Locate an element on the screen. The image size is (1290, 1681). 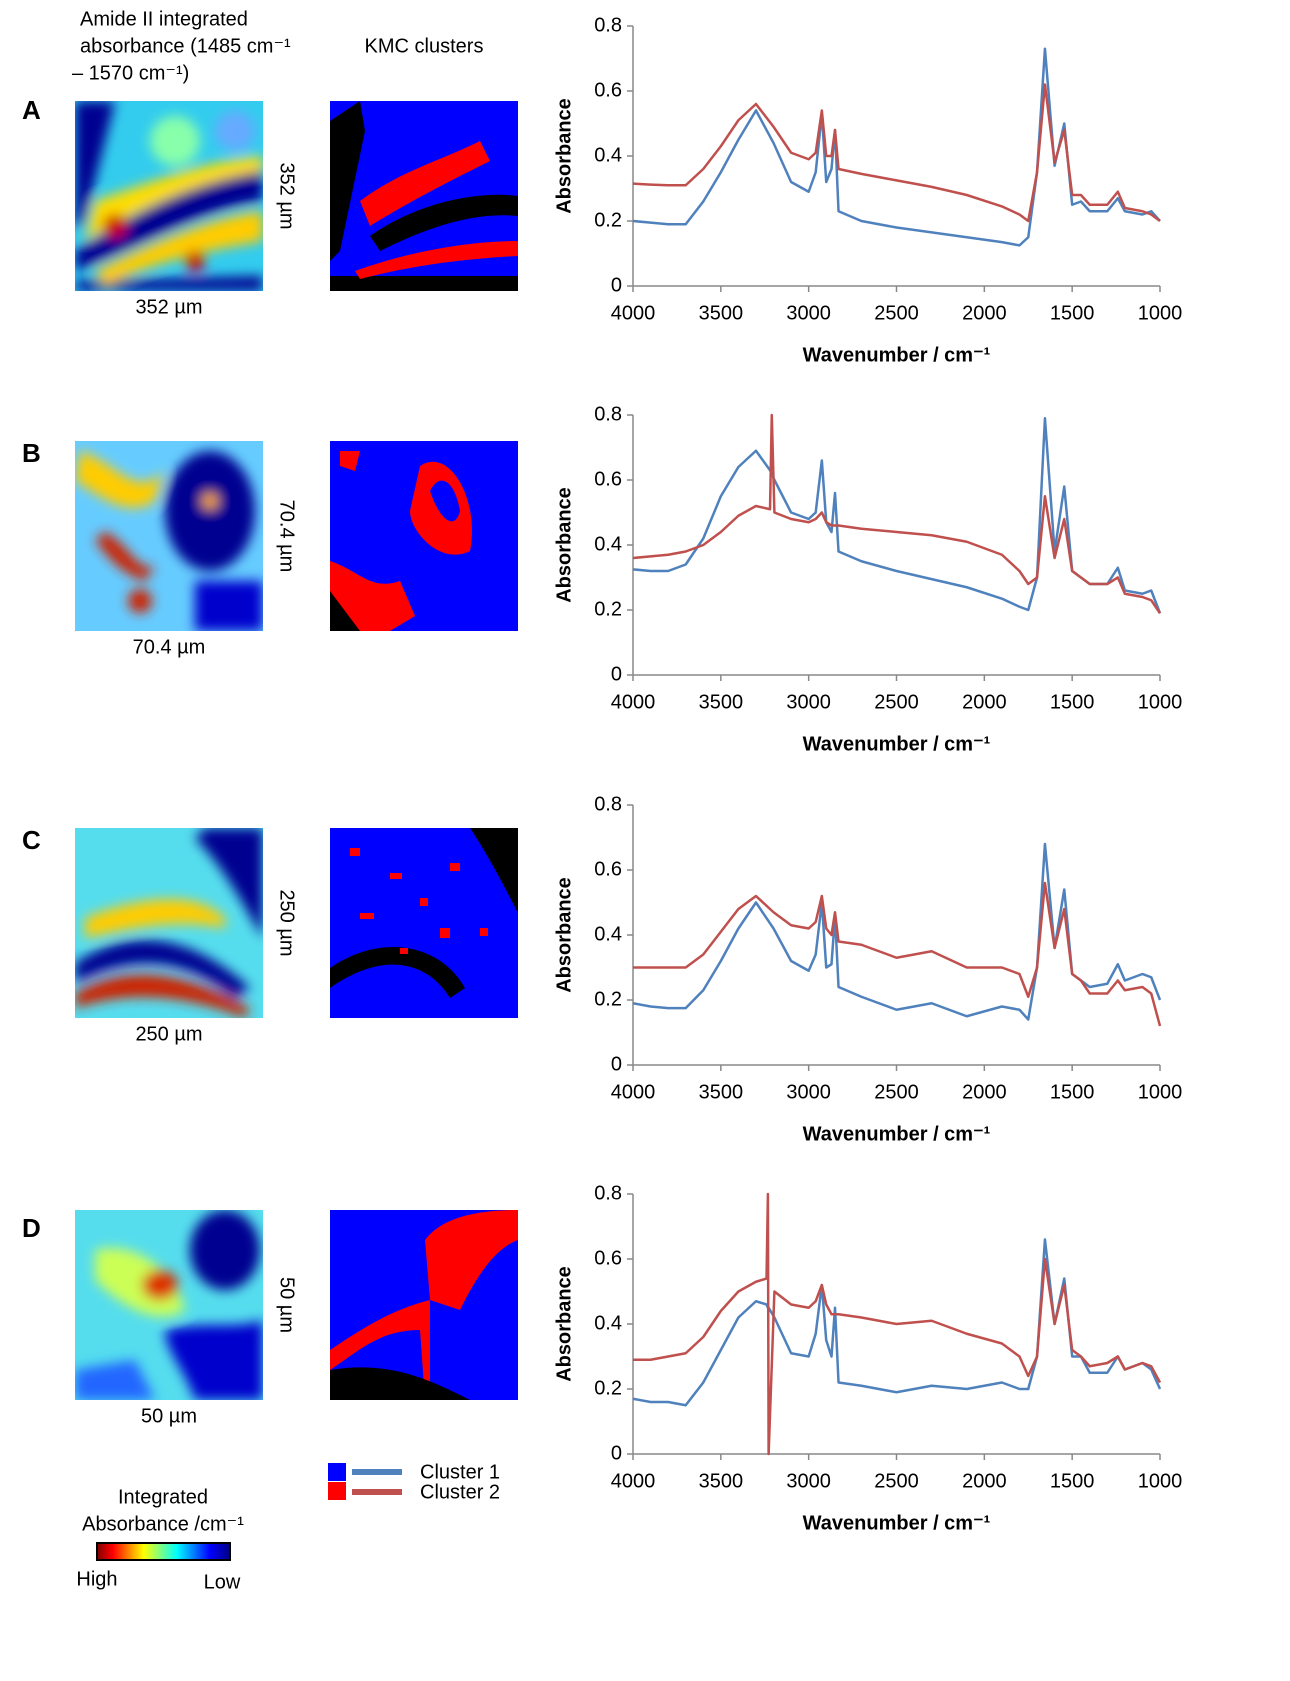
colorbar-low: Low is located at coordinates (222, 1582).